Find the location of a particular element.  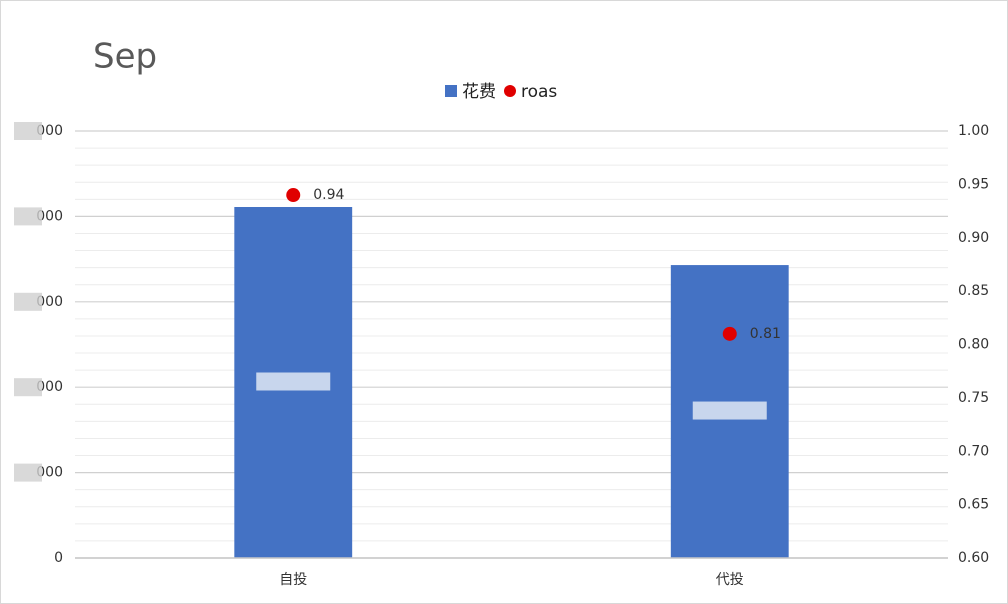

y2-tick-label: 0.85 is located at coordinates (973, 291).